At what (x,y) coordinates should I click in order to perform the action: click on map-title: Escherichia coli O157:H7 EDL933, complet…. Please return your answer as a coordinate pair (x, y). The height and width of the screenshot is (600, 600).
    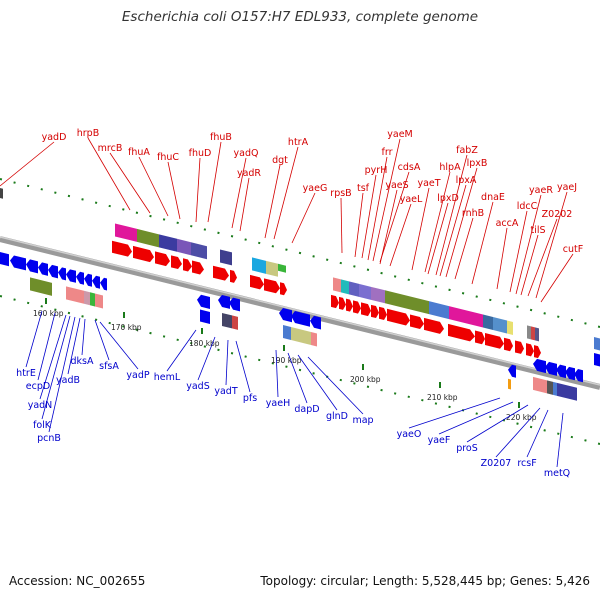
    Looking at the image, I should click on (300, 17).